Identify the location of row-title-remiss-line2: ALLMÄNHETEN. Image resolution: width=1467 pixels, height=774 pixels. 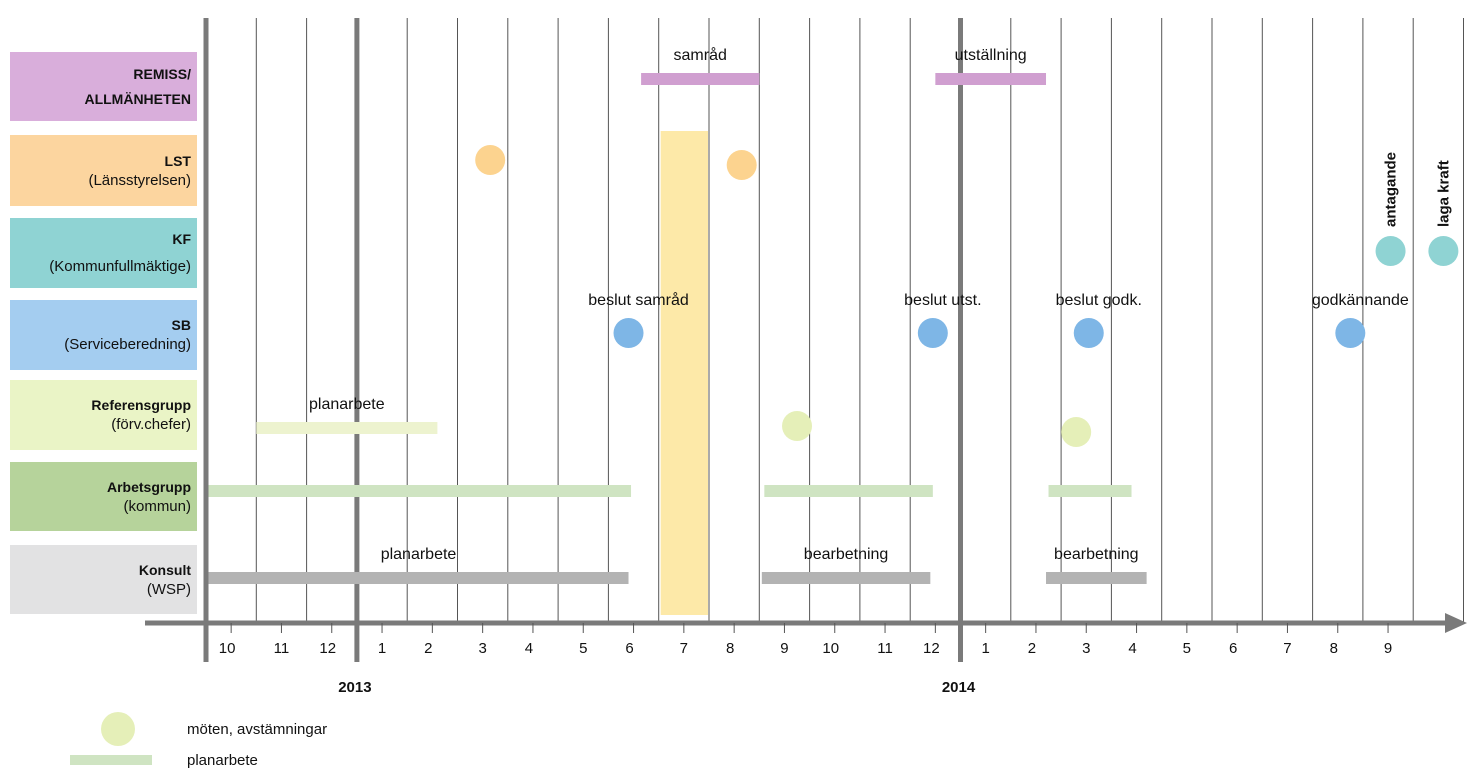
(137, 98).